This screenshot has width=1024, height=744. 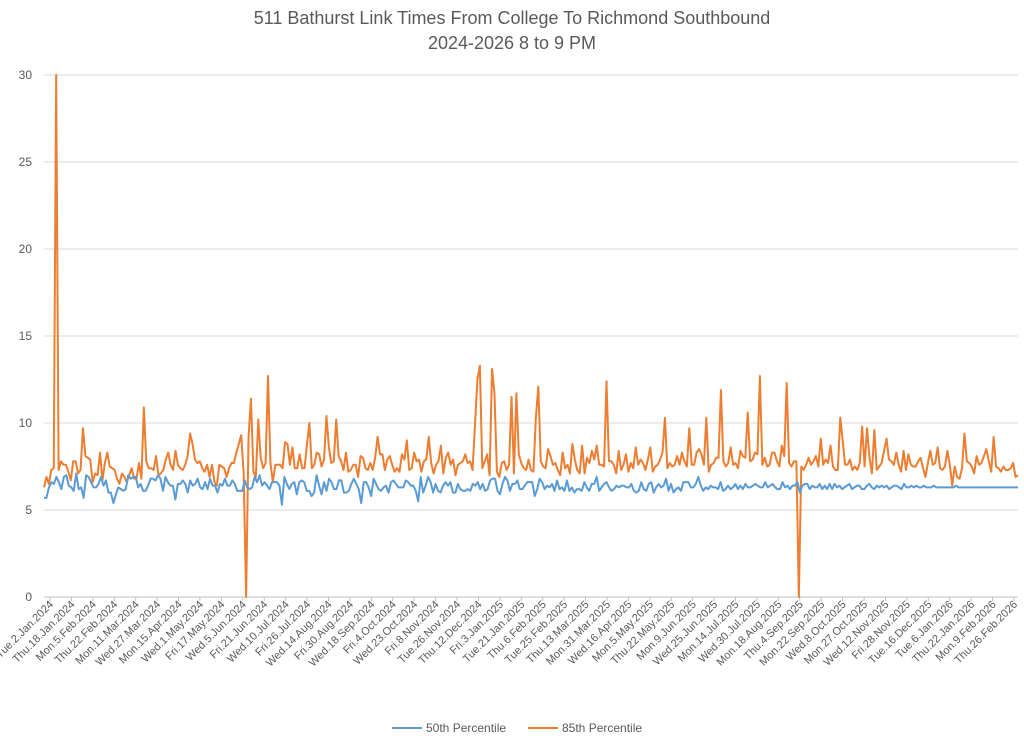 I want to click on y-tick-label: 15, so click(x=26, y=336).